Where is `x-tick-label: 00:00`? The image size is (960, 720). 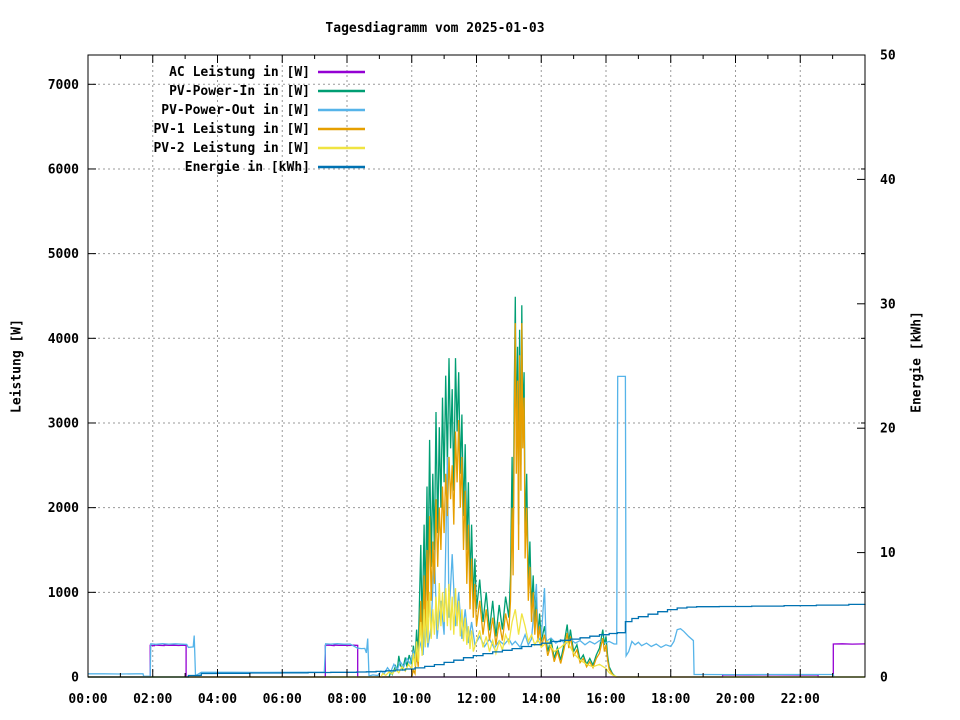
x-tick-label: 00:00 is located at coordinates (87, 699).